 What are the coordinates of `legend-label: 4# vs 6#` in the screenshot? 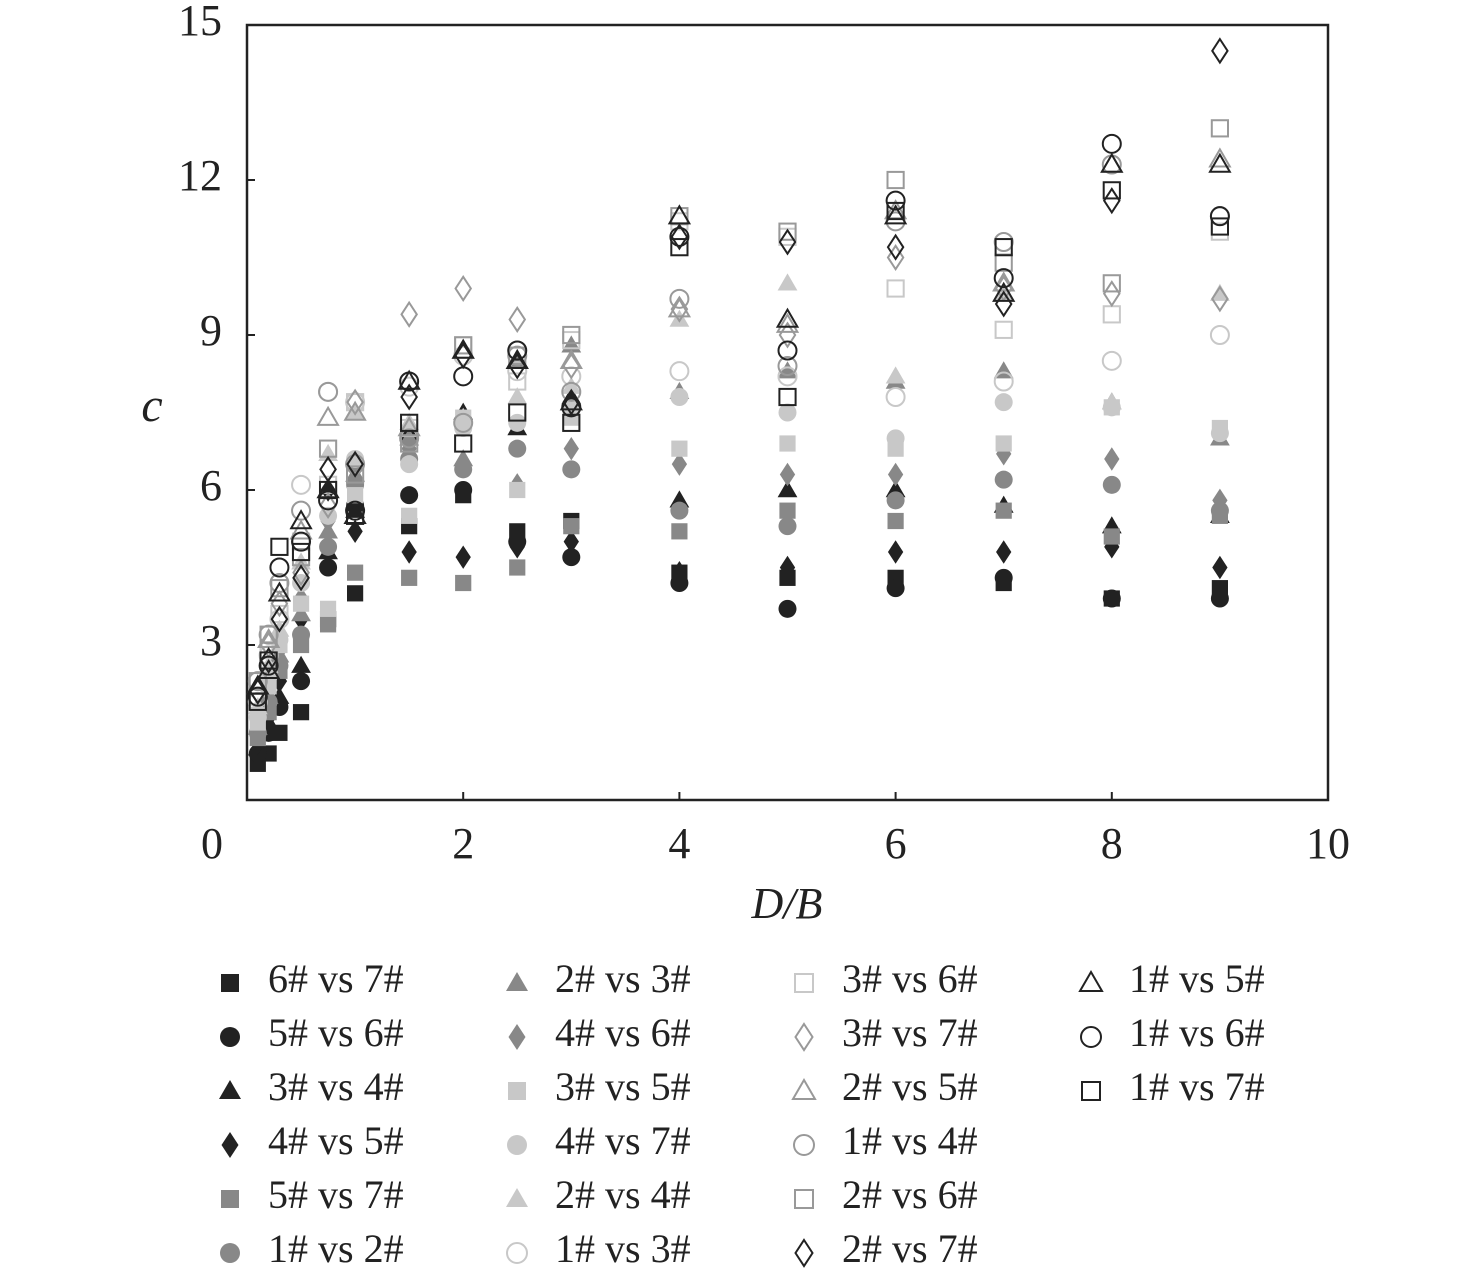 It's located at (623, 1032).